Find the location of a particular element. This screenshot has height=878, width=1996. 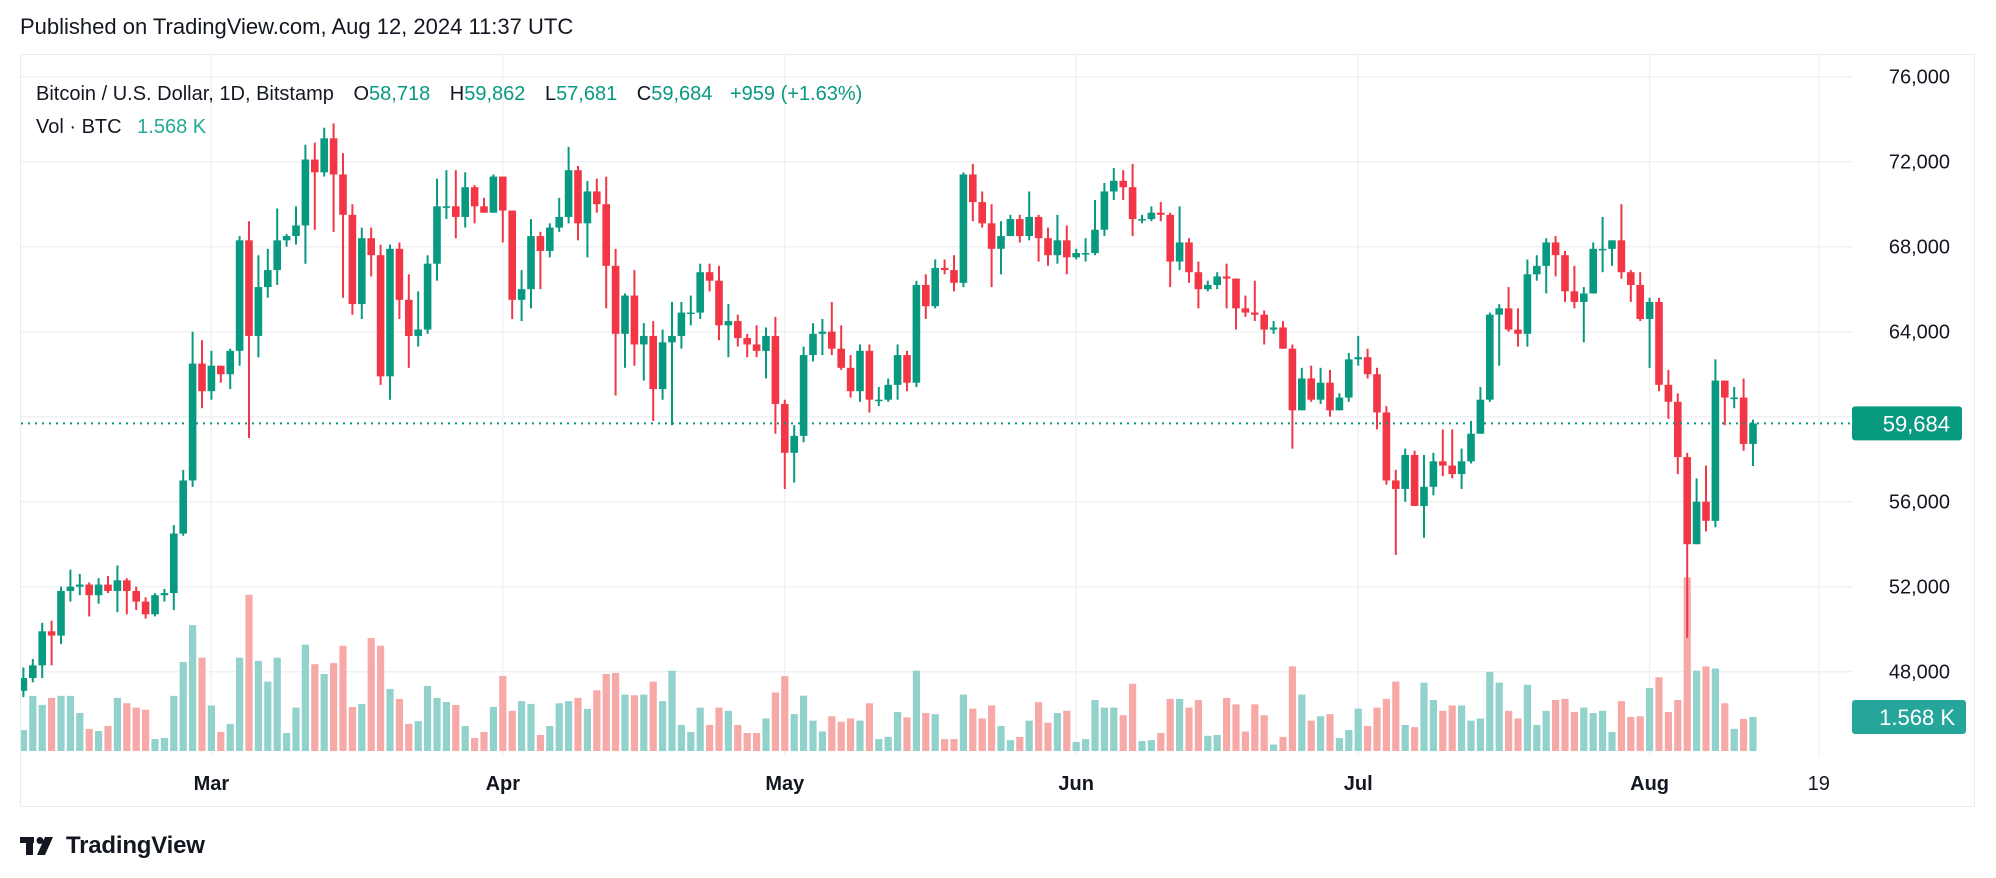

symbol-title: Bitcoin / U.S. Dollar, 1D, Bitstamp is located at coordinates (185, 94).